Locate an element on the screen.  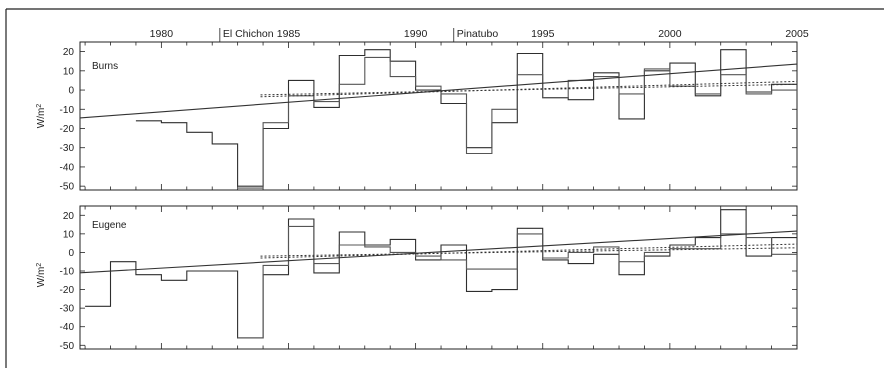
pinatubo-label: Pinatubo is located at coordinates (478, 34).